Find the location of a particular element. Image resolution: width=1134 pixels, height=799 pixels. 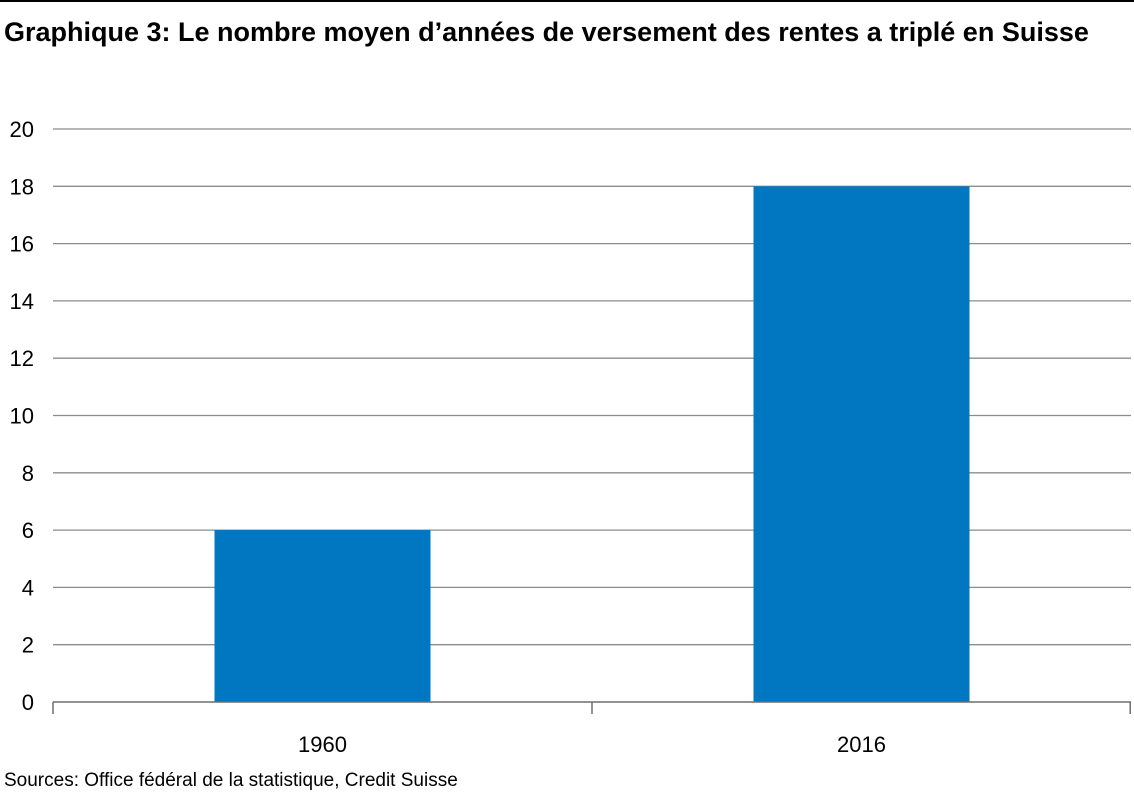

y-axis-tick-labels: 0 2 4 6 8 10 12 14 16 18 20 is located at coordinates (22, 416).